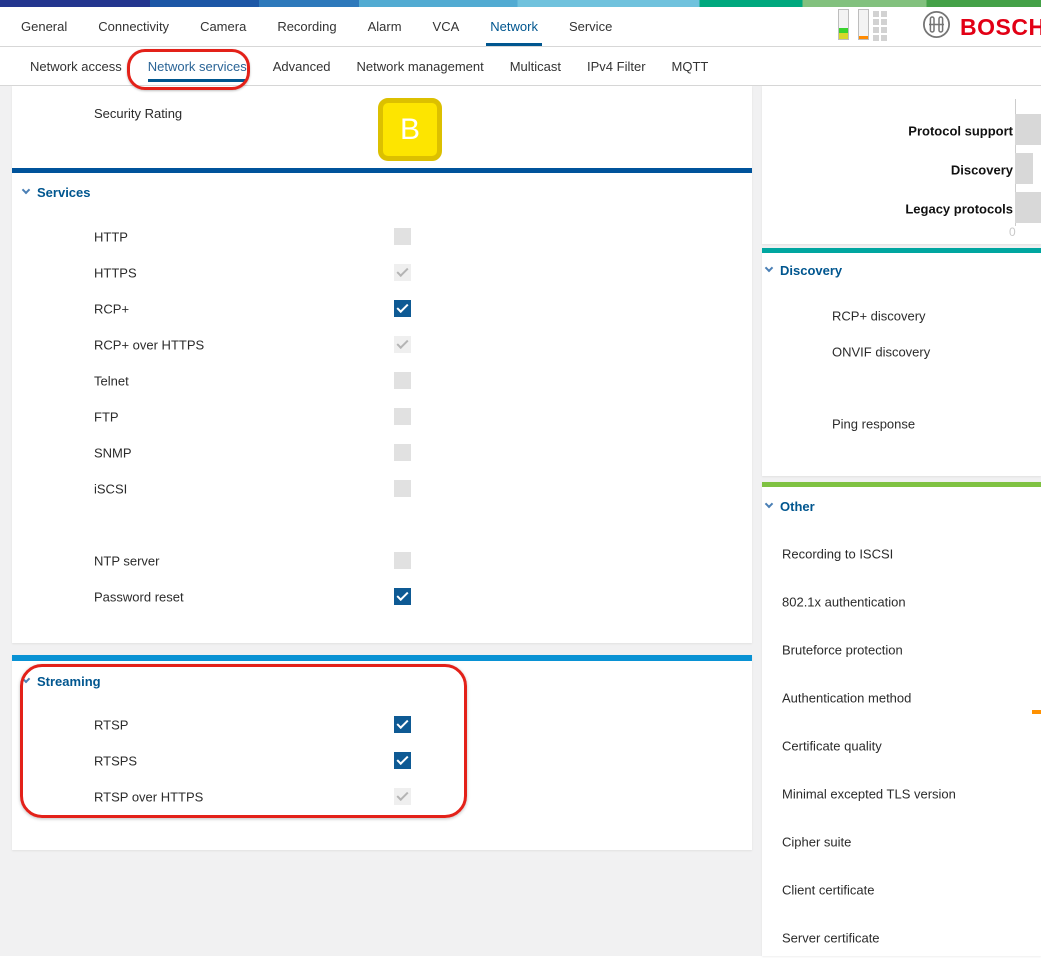 The width and height of the screenshot is (1041, 958). Describe the element at coordinates (901, 316) in the screenshot. I see `discovery-row: RCP+ discovery` at that location.